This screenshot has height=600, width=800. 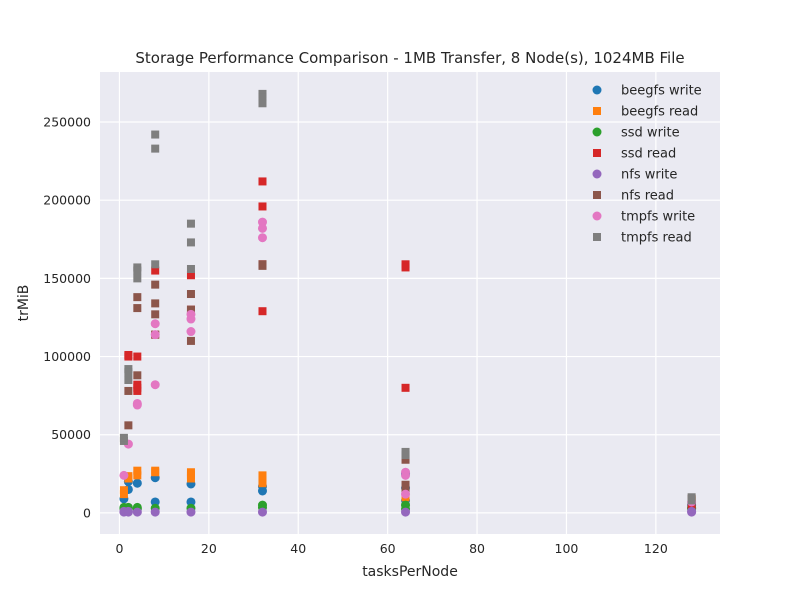 What do you see at coordinates (209, 548) in the screenshot?
I see `x-tick-label: 20` at bounding box center [209, 548].